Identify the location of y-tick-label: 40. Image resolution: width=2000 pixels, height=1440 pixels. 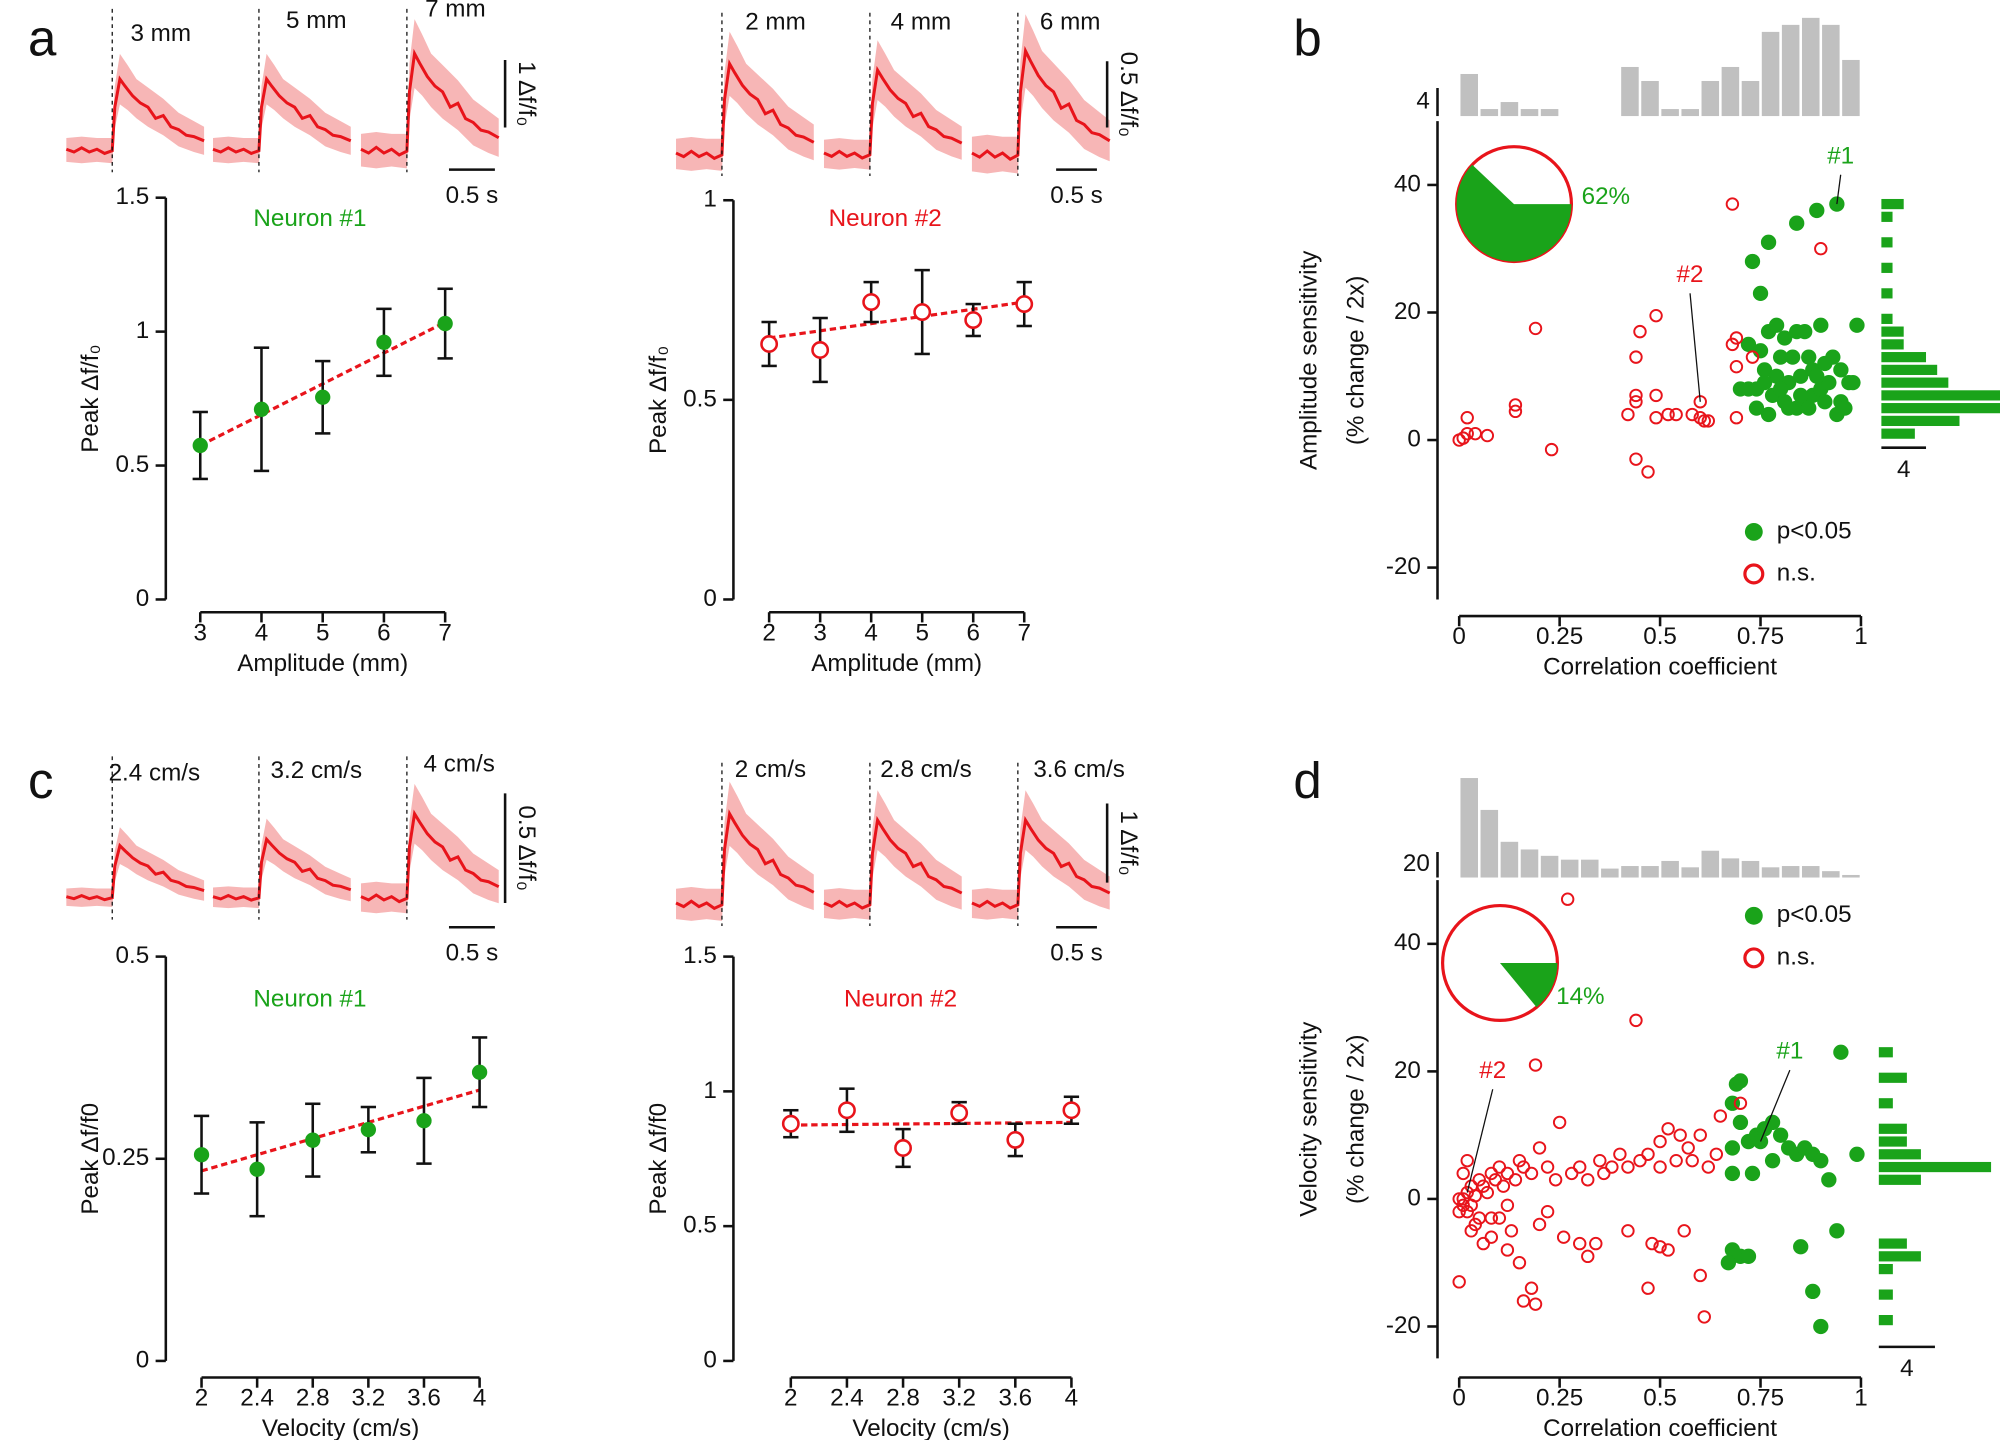
(1407, 183).